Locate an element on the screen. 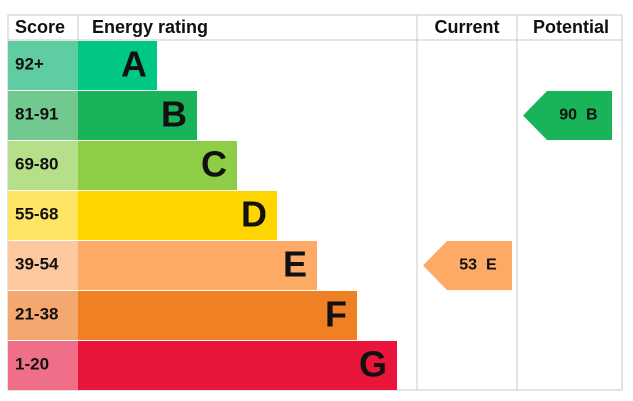  header: Potential is located at coordinates (571, 27).